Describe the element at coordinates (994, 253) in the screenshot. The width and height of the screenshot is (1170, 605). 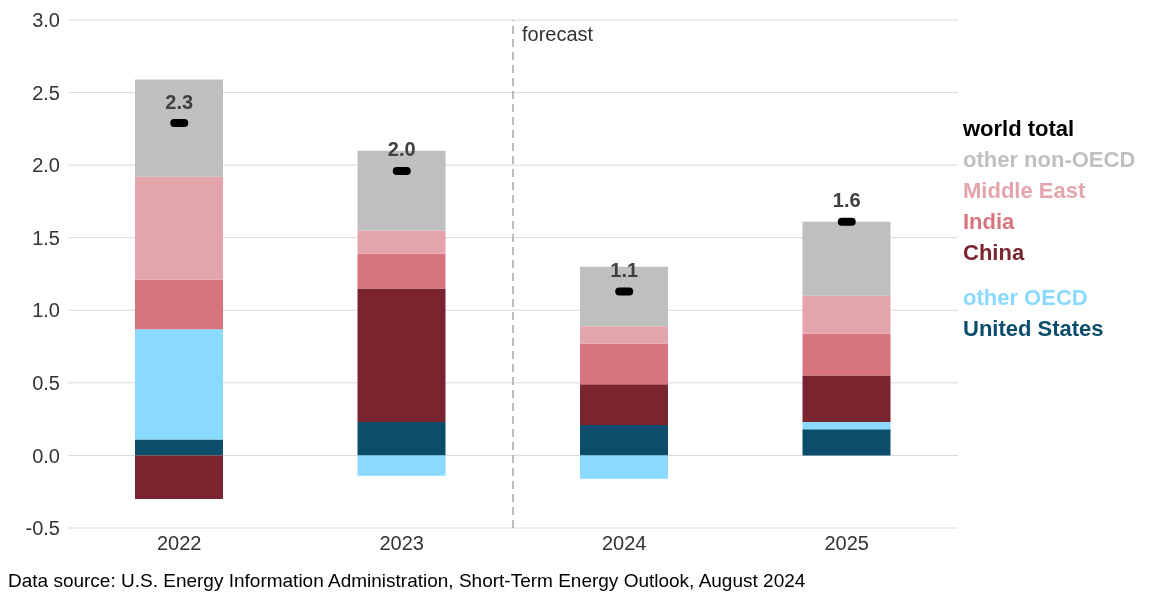
I see `text: China` at that location.